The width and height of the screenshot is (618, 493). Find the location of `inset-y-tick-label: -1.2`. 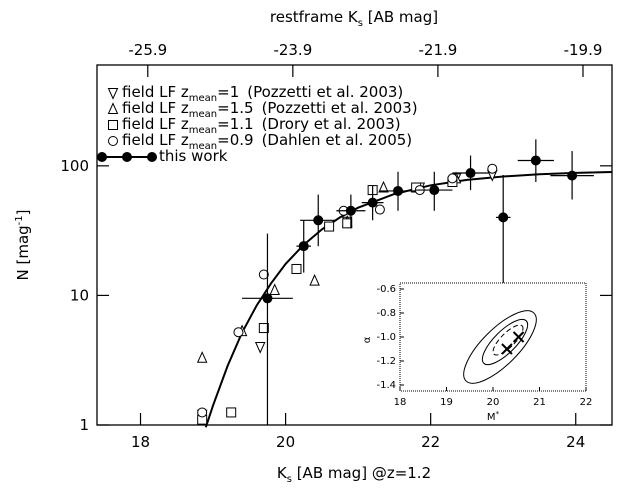

inset-y-tick-label: -1.2 is located at coordinates (386, 361).